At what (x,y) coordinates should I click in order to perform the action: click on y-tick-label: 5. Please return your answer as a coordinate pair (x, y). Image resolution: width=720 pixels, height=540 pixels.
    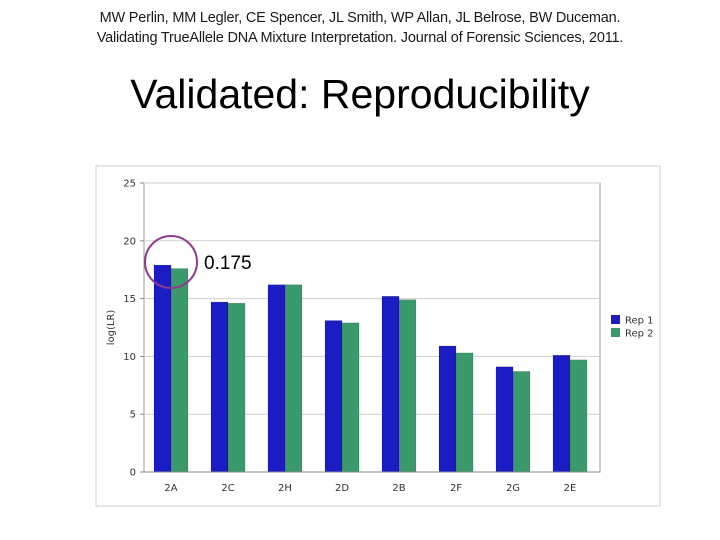
    Looking at the image, I should click on (133, 415).